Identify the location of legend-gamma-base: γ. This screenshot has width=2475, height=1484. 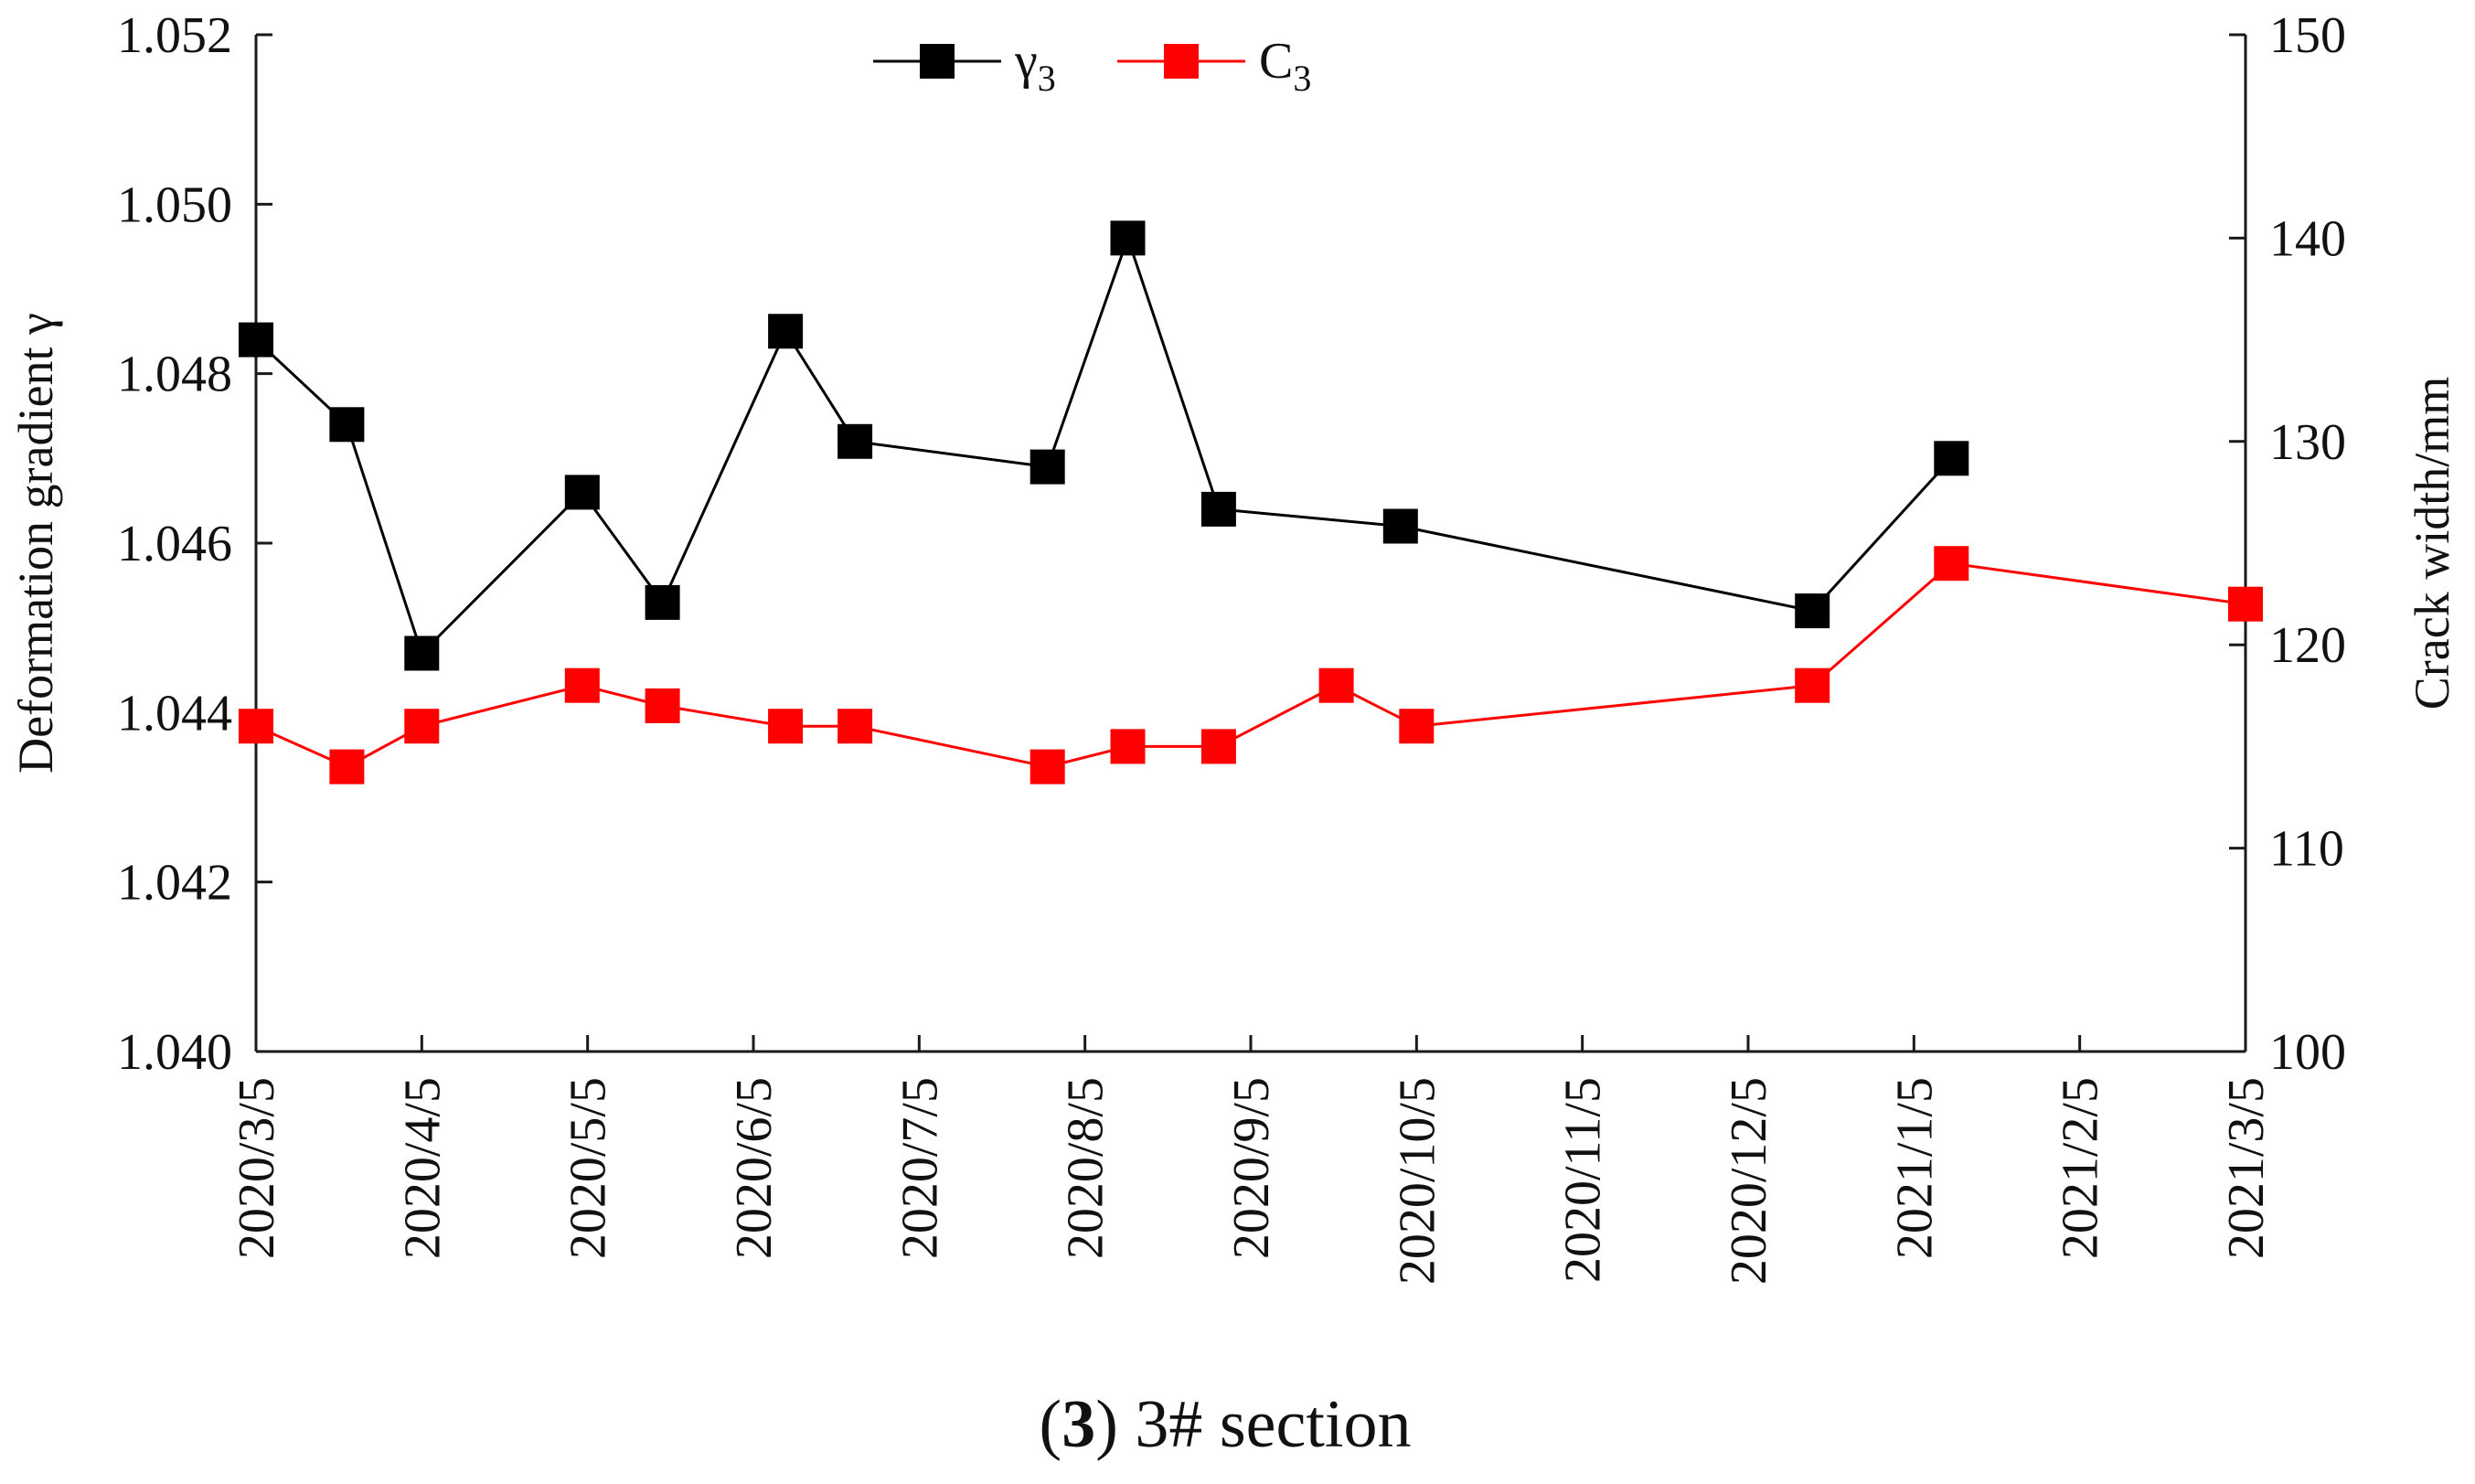
(1026, 61).